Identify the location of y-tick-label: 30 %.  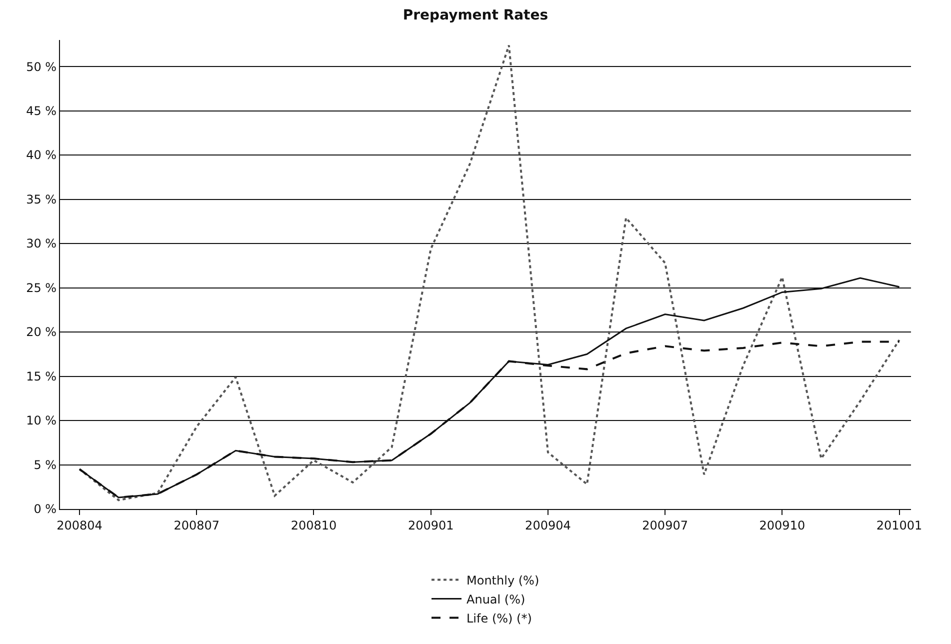
(41, 243).